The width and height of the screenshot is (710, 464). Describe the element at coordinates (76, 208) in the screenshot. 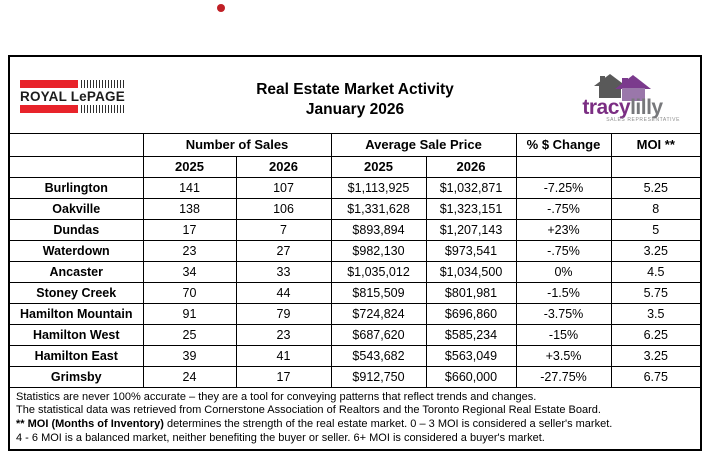

I see `region-cell: Oakville` at that location.